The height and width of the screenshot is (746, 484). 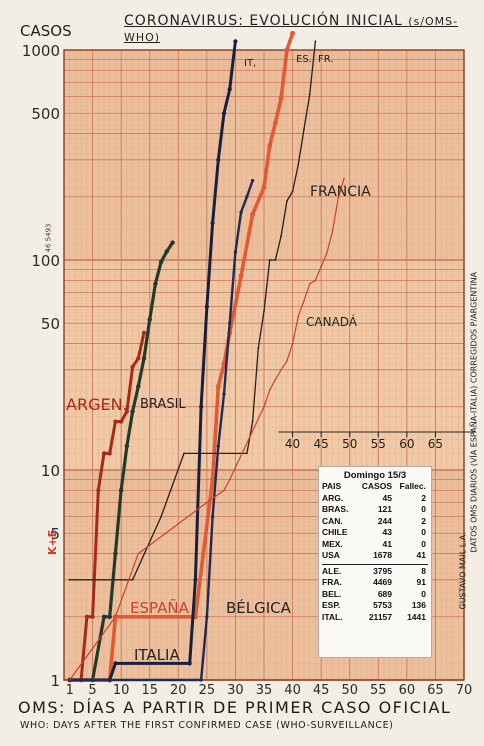 What do you see at coordinates (41, 51) in the screenshot?
I see `y-tick-label: 1000` at bounding box center [41, 51].